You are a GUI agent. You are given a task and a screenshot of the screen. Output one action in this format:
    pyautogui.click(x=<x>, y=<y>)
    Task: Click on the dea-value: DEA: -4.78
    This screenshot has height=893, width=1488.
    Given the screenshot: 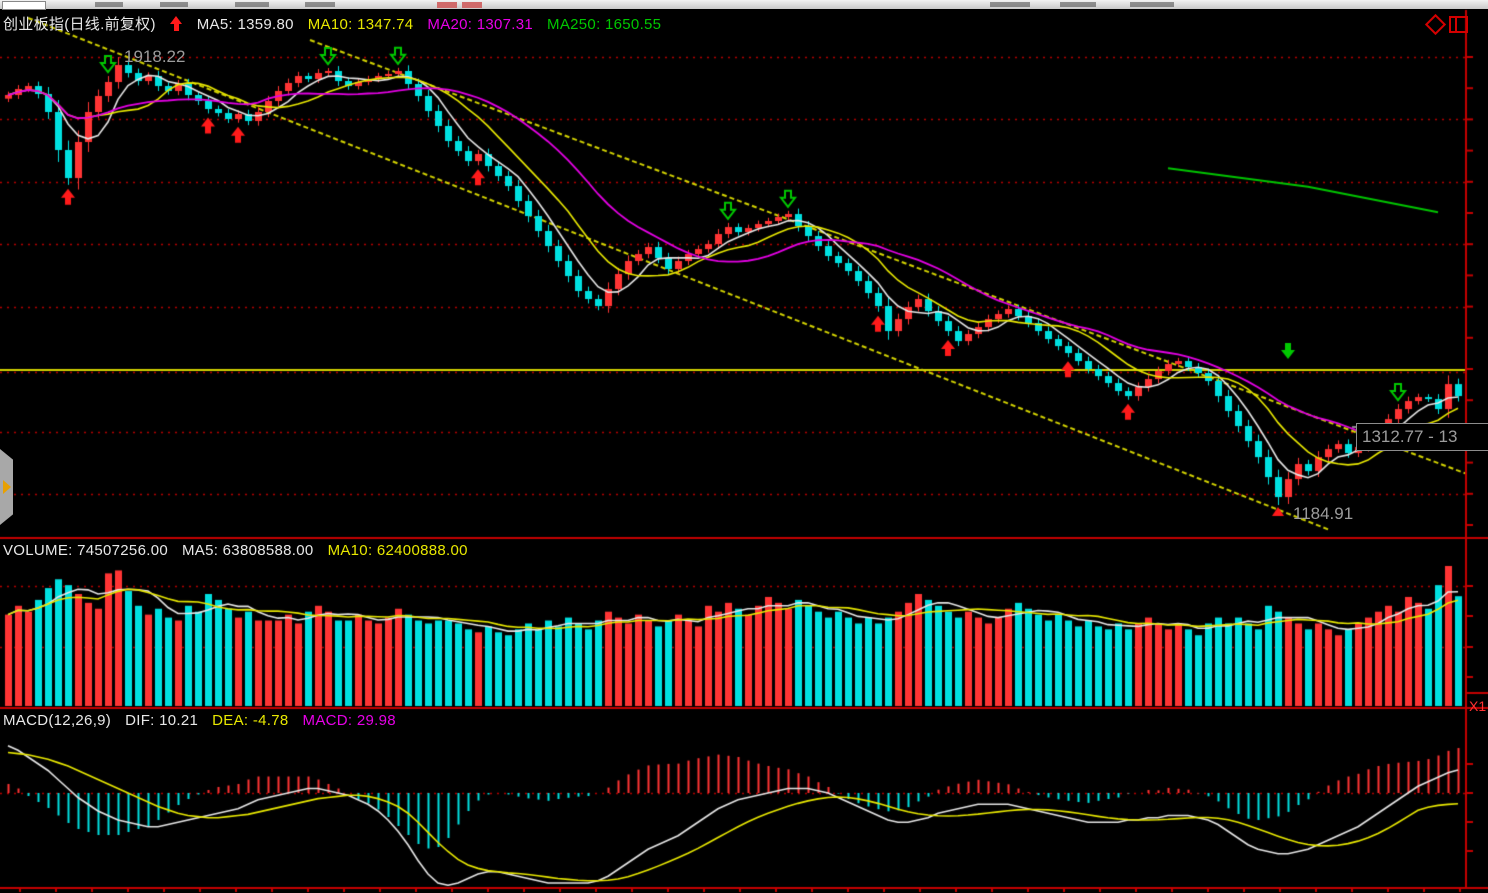 What is the action you would take?
    pyautogui.click(x=250, y=720)
    